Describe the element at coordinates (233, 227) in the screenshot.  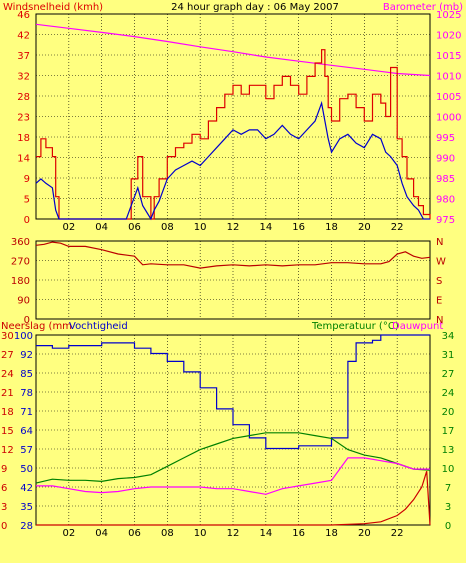
I see `wind-x-tick-label: 12` at that location.